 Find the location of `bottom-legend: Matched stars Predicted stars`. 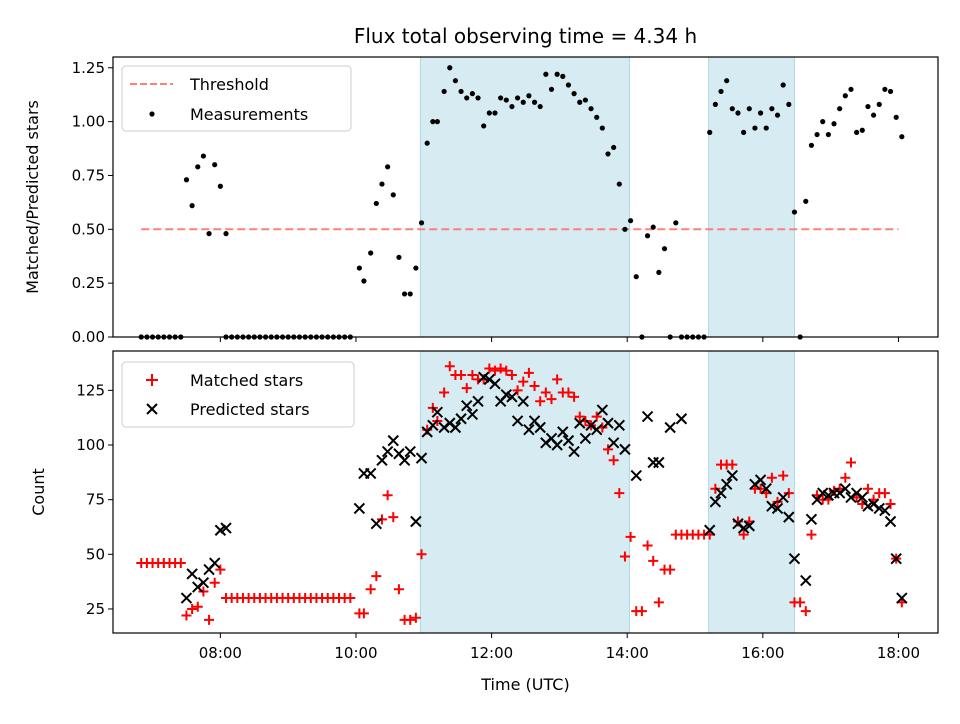

bottom-legend: Matched stars Predicted stars is located at coordinates (238, 394).